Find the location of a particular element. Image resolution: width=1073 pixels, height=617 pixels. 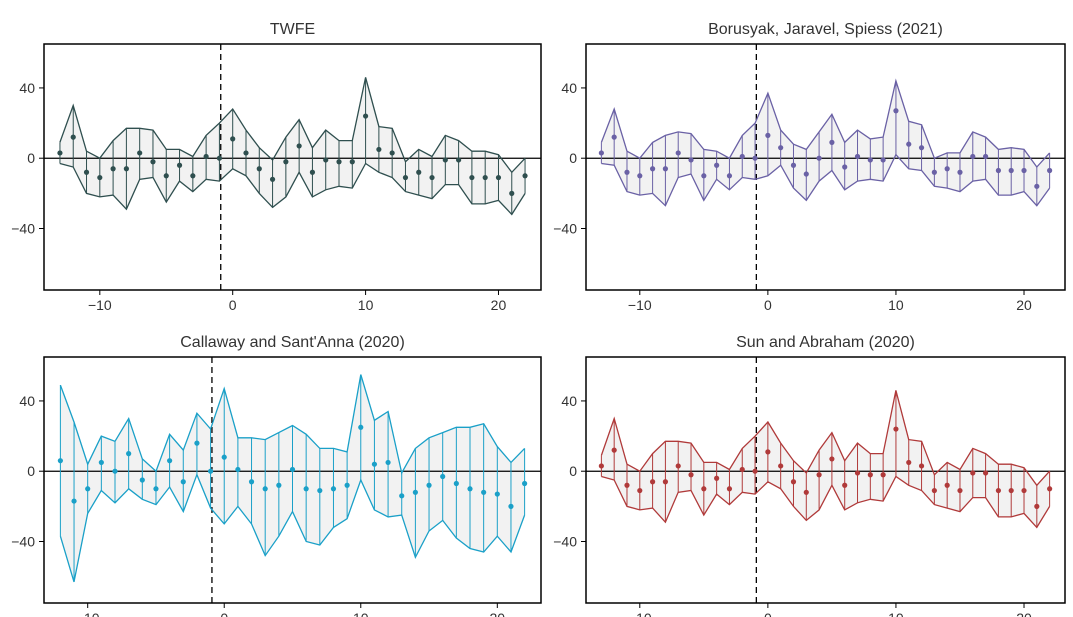

chart-title: Borusyak, Jaravel, Spiess (2021) is located at coordinates (825, 29).